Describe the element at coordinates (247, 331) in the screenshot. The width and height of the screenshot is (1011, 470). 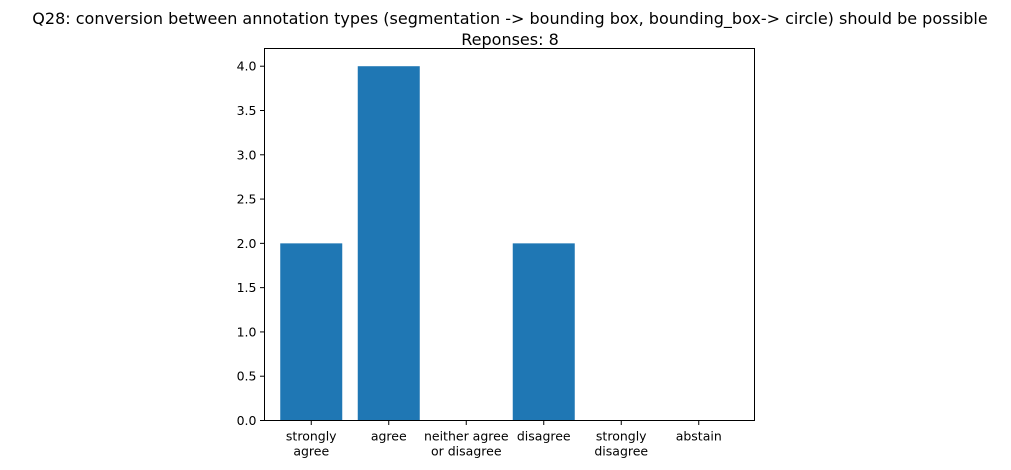
I see `y-tick-label: 1.0` at that location.